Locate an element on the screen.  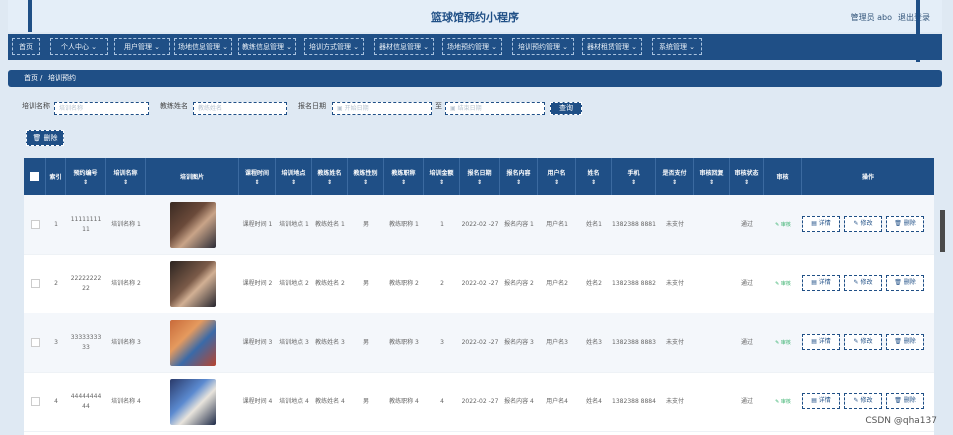
nav-venue: 场地信息管理 ⌄ is located at coordinates (203, 46).